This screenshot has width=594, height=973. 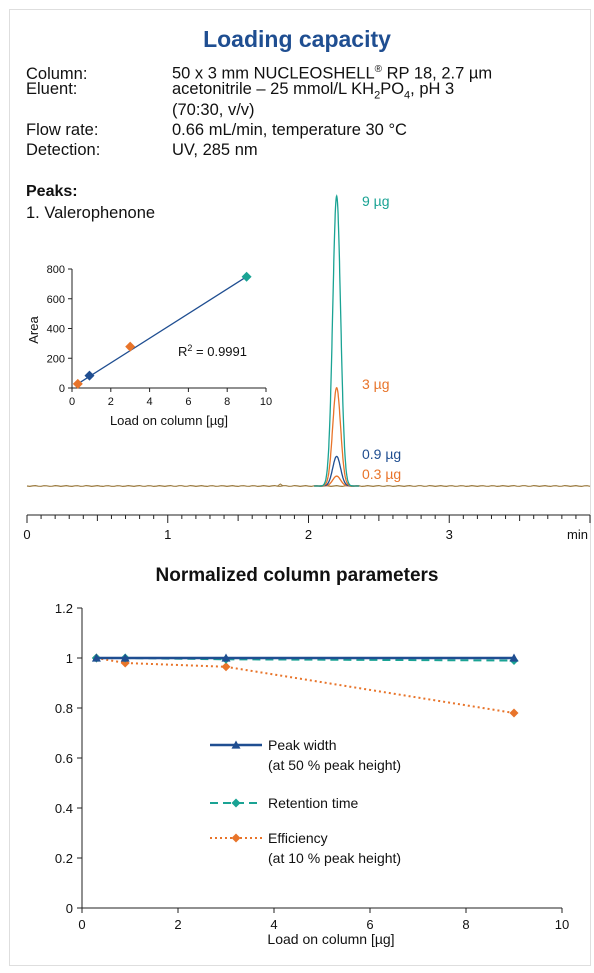 I want to click on subscript: 4, so click(x=407, y=95).